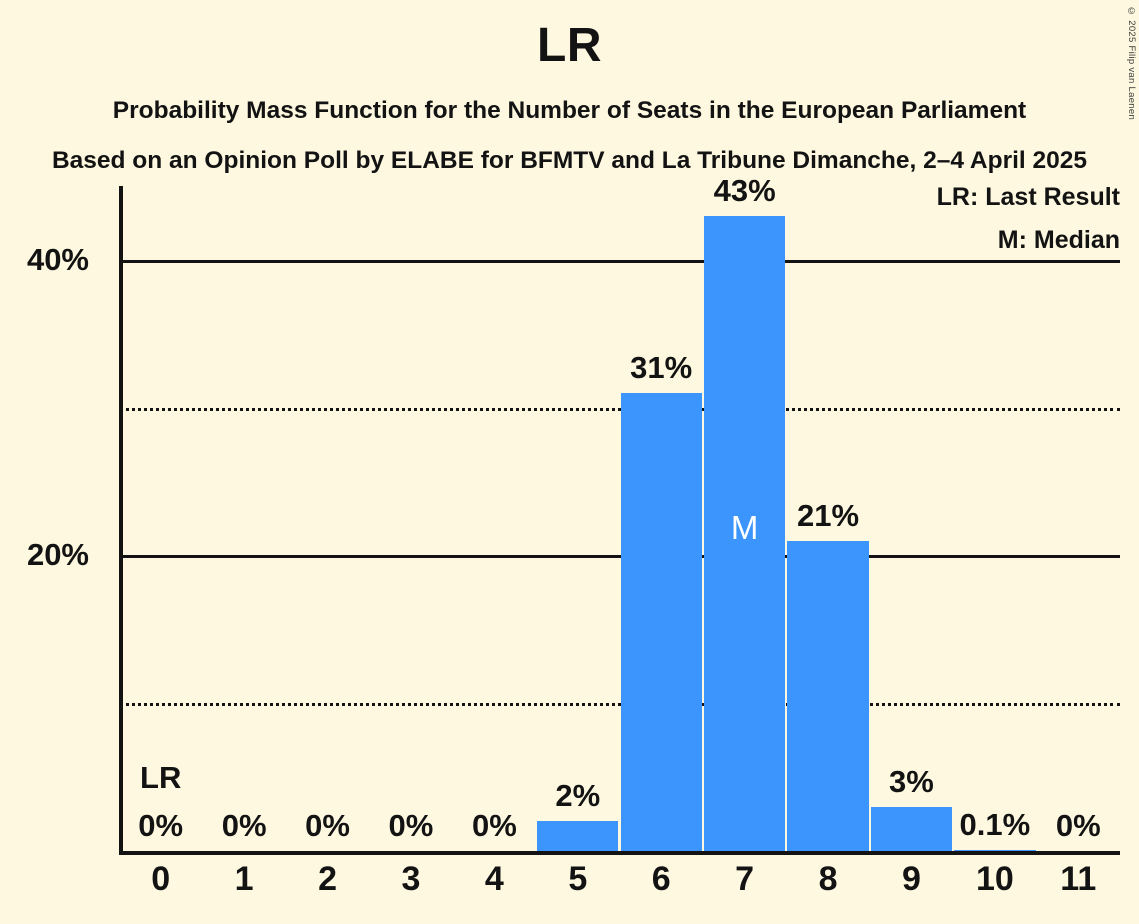  Describe the element at coordinates (744, 190) in the screenshot. I see `bar-value-label: 43%` at that location.